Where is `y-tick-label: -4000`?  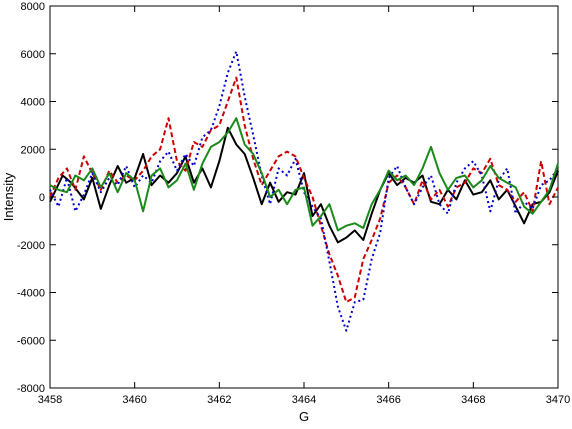
y-tick-label: -4000 is located at coordinates (31, 294).